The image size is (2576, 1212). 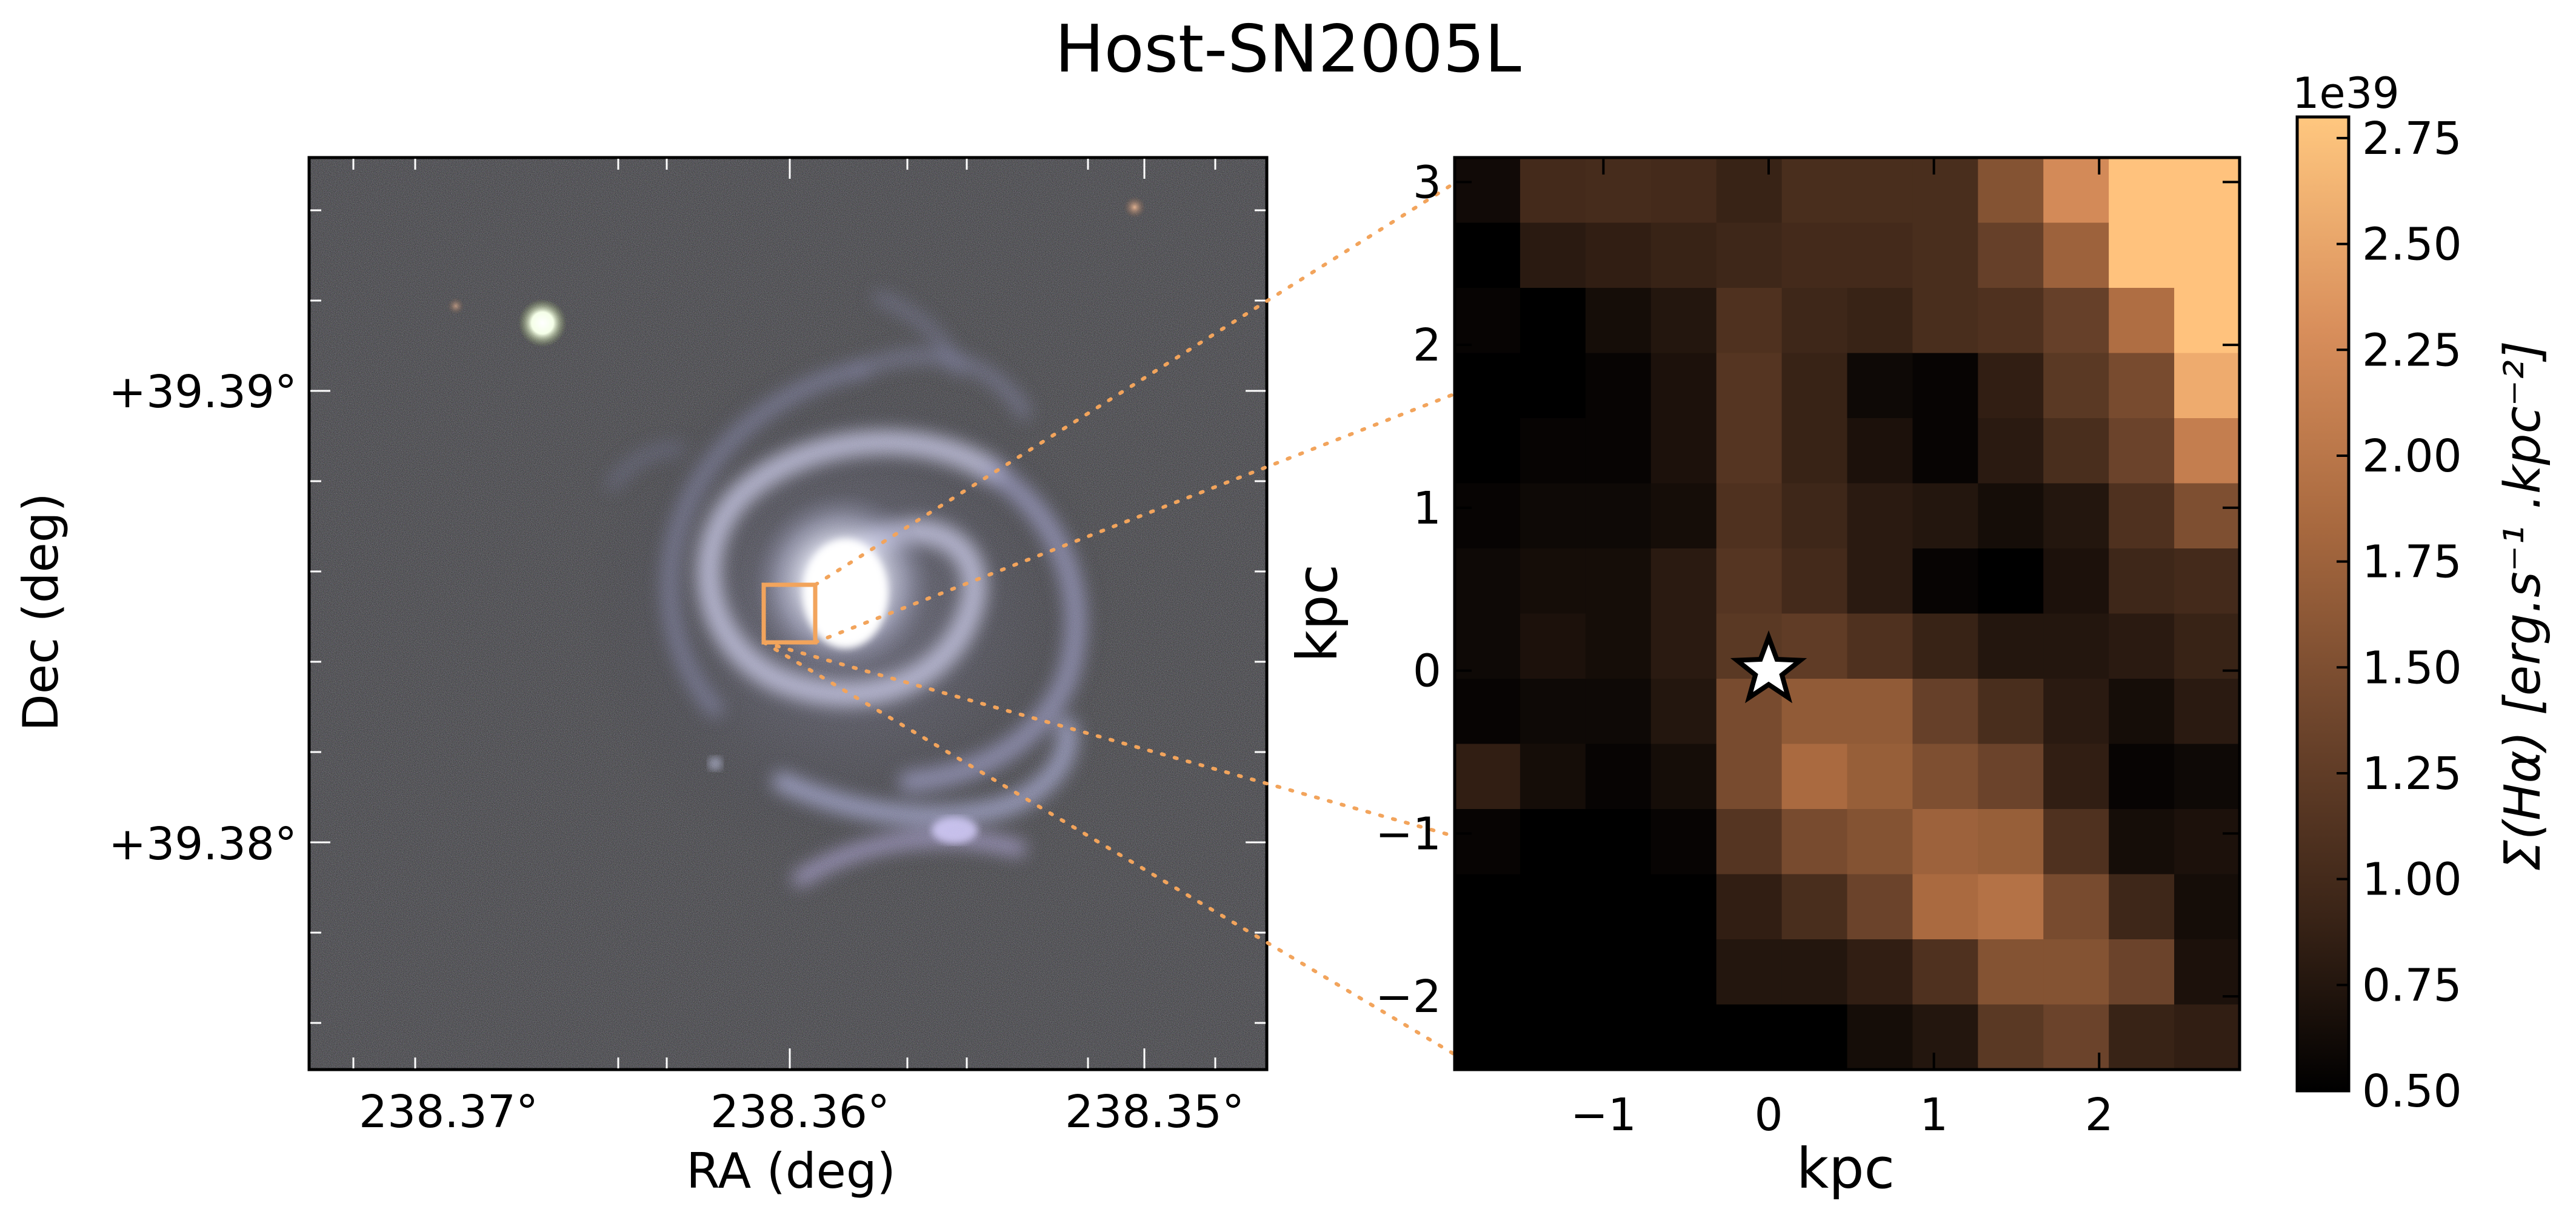 What do you see at coordinates (2412, 562) in the screenshot?
I see `colorbar-tick-label: 1.75` at bounding box center [2412, 562].